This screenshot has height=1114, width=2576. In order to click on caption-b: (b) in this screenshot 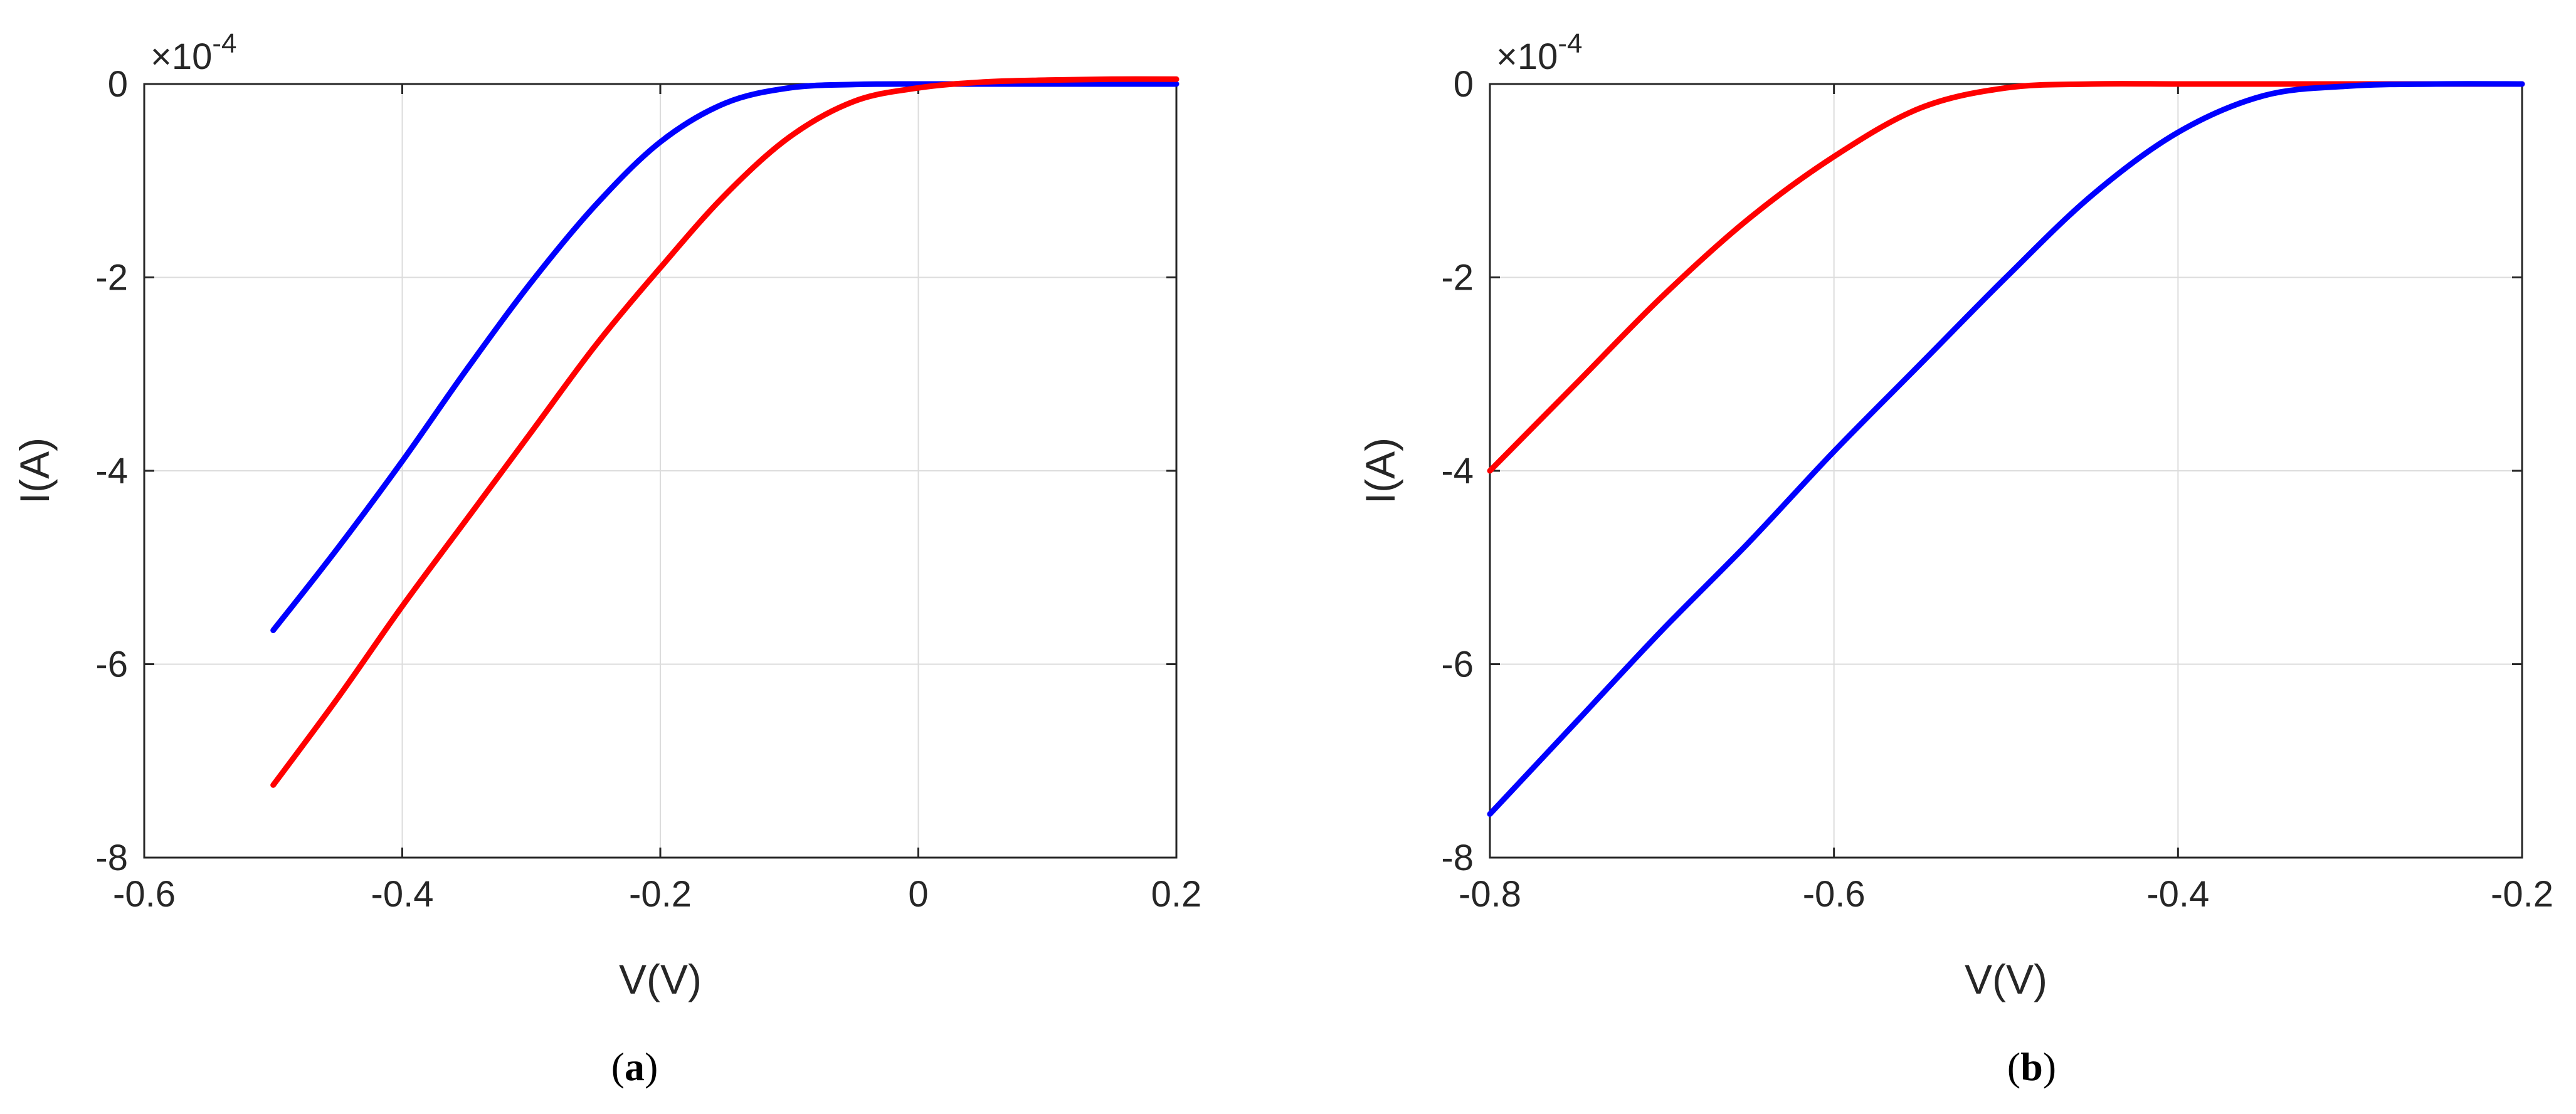, I will do `click(2032, 1067)`.